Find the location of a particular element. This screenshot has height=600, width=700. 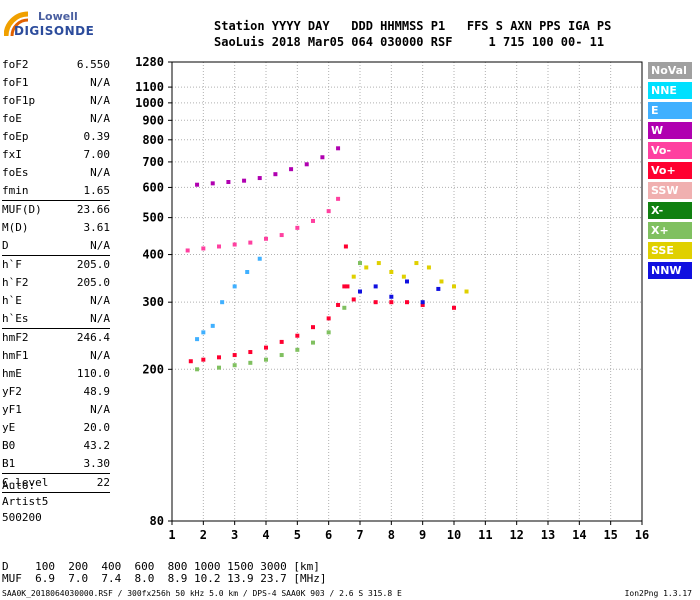

y-tick-label: 200 is located at coordinates (153, 369).